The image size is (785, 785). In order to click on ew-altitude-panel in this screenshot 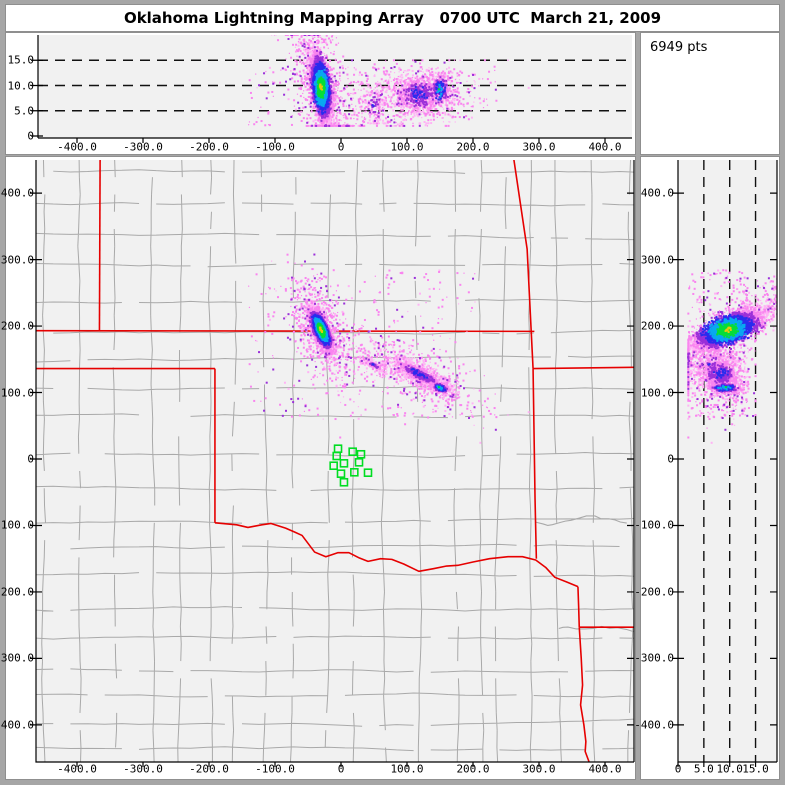, I will do `click(320, 93)`.